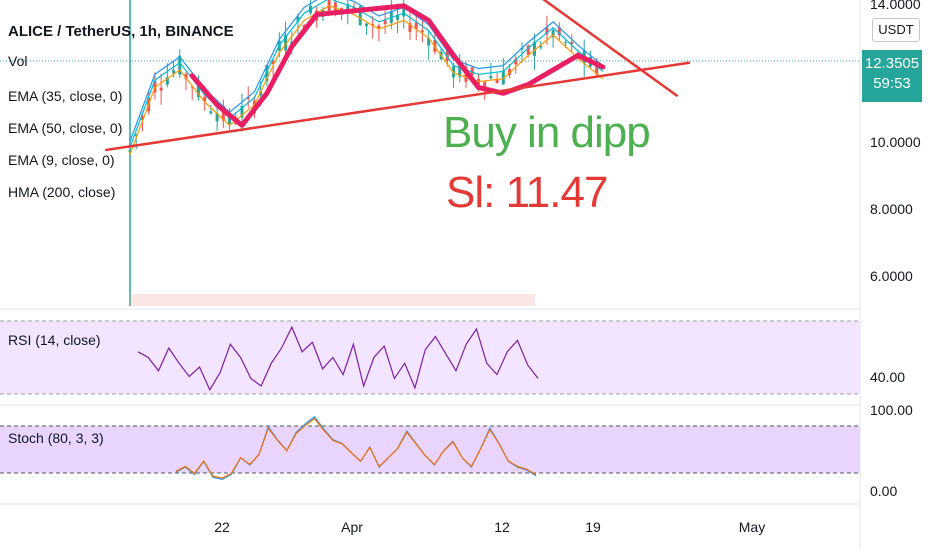 Image resolution: width=932 pixels, height=550 pixels. I want to click on stoch-layer, so click(356, 448).